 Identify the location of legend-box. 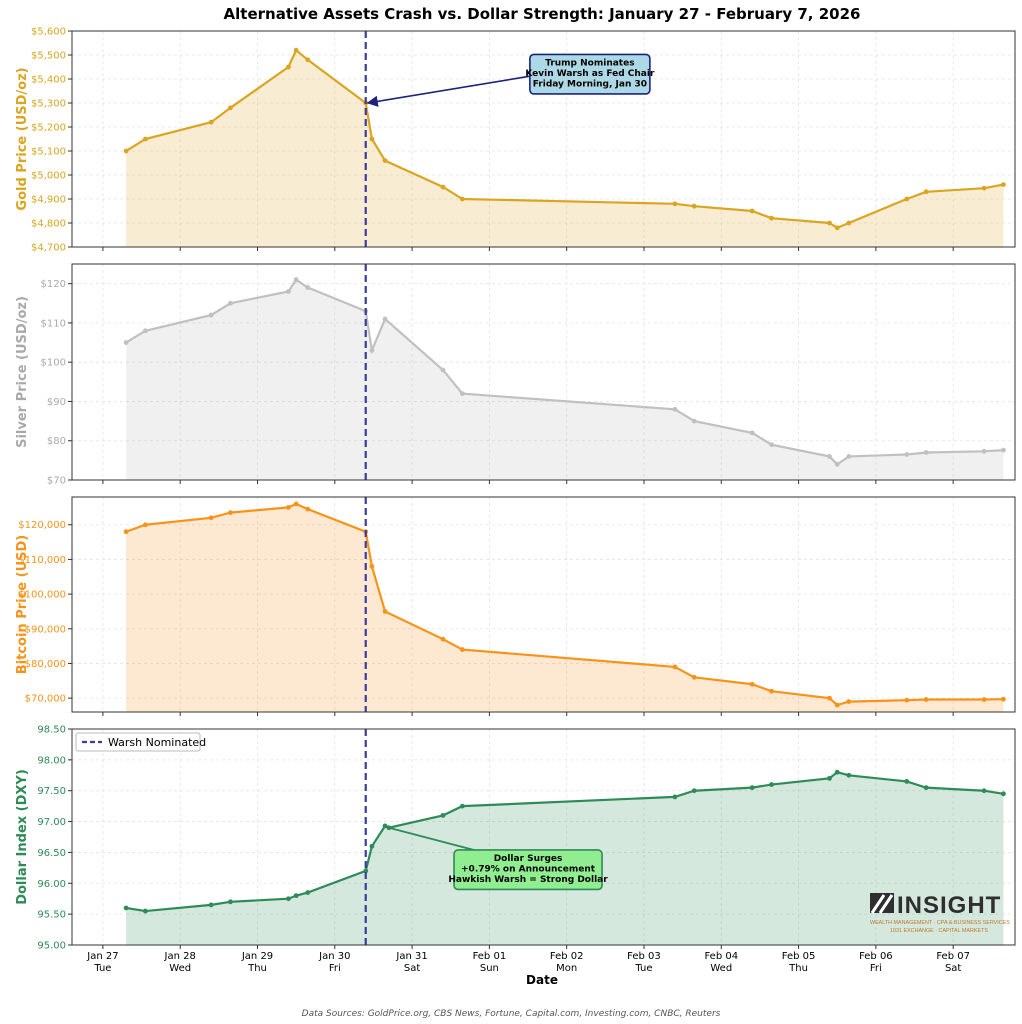
(138, 742).